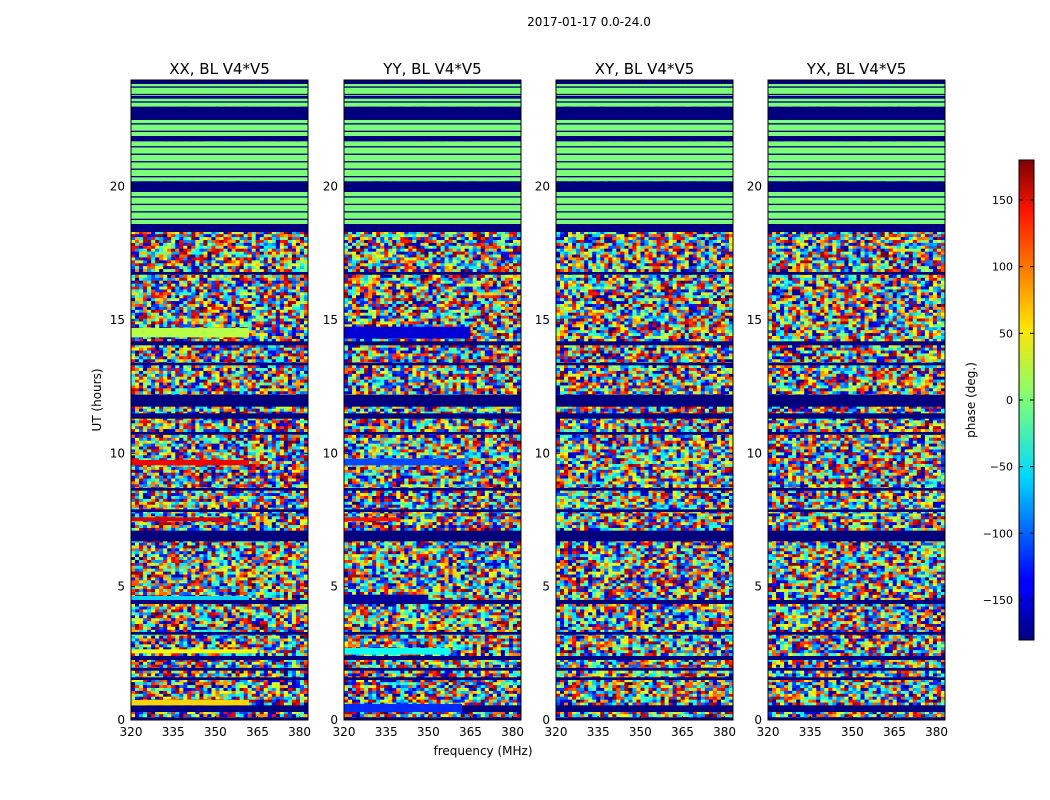  Describe the element at coordinates (97, 399) in the screenshot. I see `y-axis-label: UT (hours)` at that location.